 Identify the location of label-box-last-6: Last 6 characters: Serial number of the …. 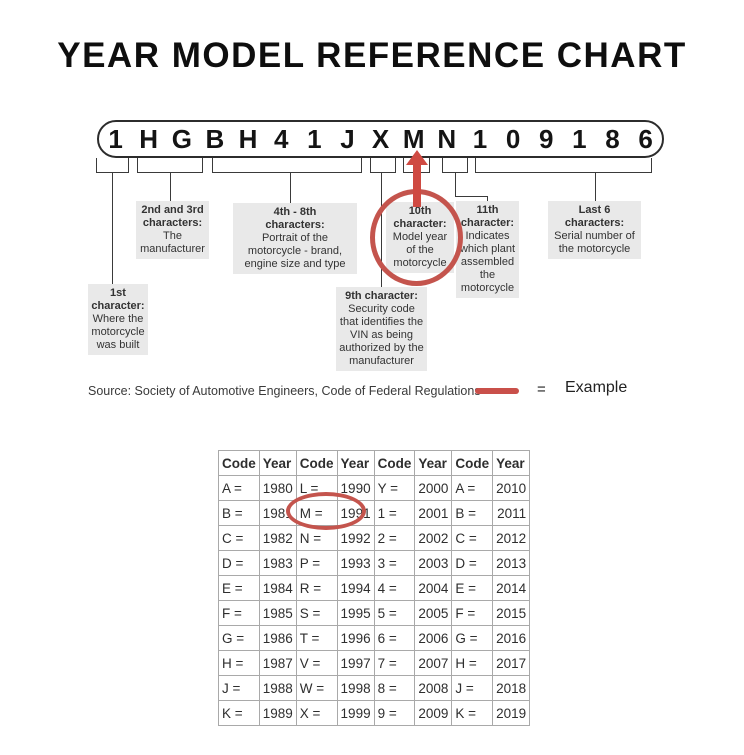
(594, 230).